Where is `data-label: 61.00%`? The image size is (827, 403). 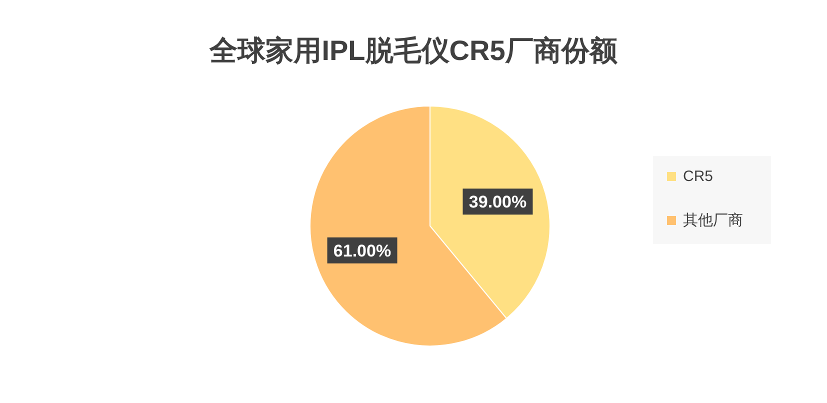
data-label: 61.00% is located at coordinates (362, 250).